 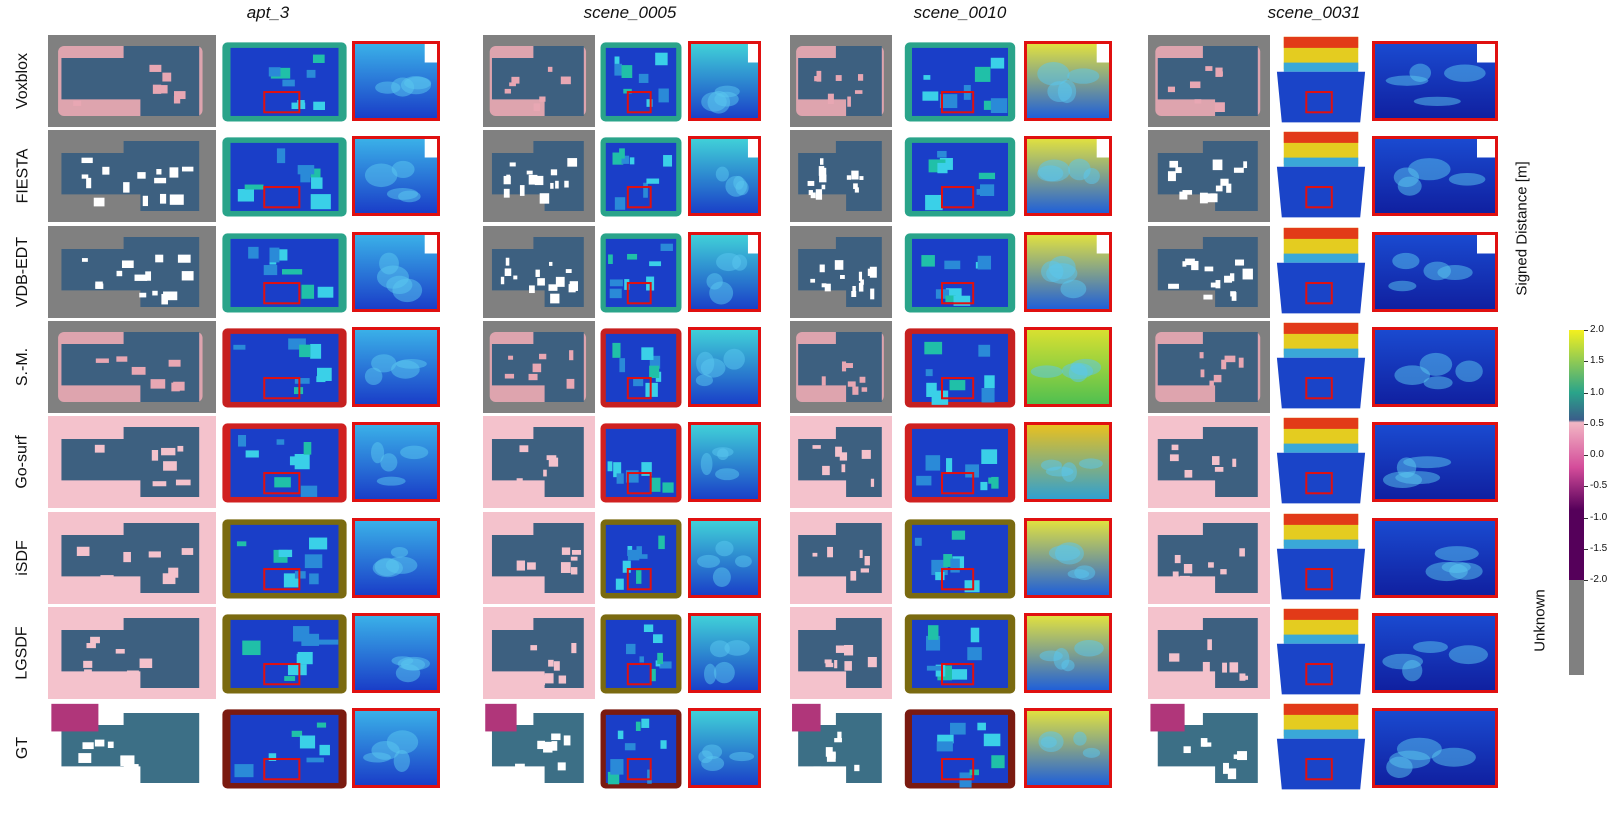 I want to click on method-label-s-m-: S.-M., so click(x=23, y=367).